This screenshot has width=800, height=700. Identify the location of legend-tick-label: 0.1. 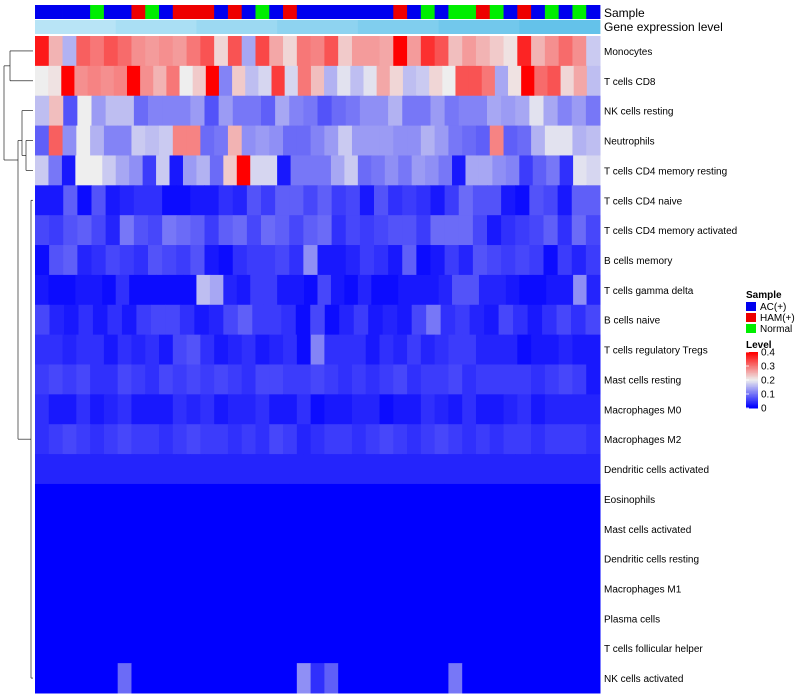
(768, 395).